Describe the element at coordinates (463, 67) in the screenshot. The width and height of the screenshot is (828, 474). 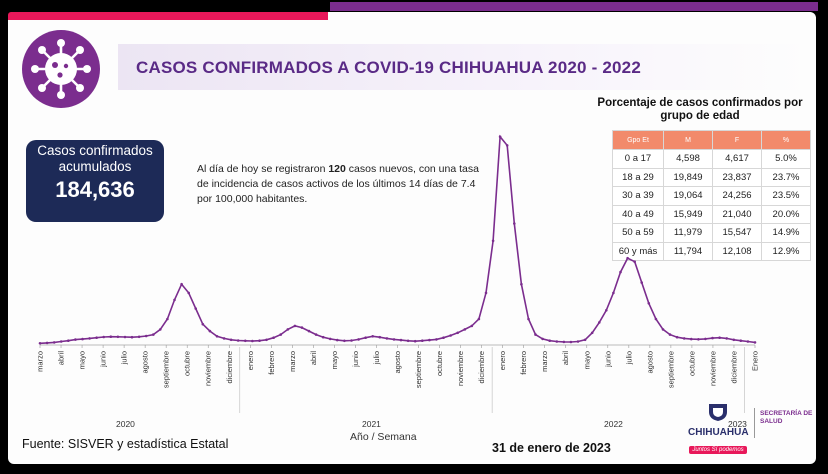
I see `title-band` at that location.